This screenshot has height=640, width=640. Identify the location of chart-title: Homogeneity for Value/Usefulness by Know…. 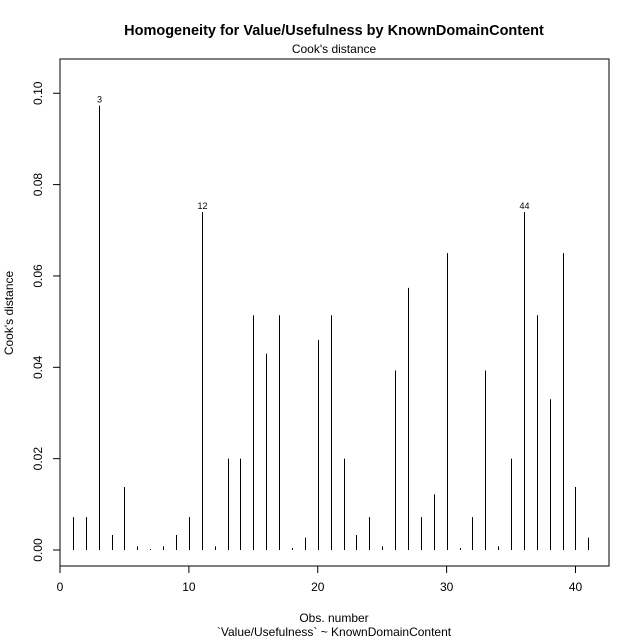
(334, 31).